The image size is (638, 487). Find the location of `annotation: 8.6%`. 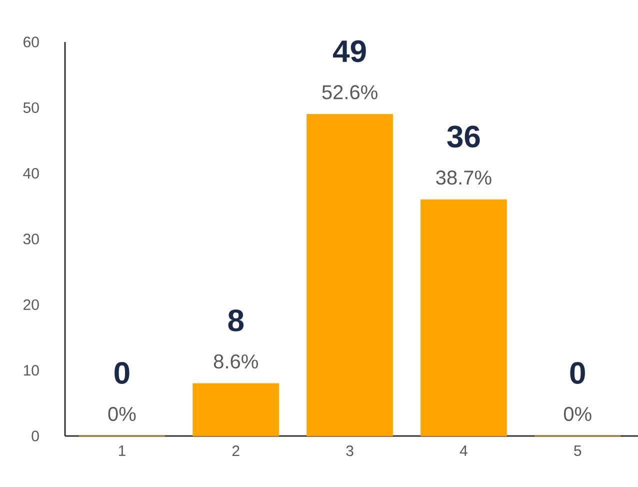

annotation: 8.6% is located at coordinates (236, 361).